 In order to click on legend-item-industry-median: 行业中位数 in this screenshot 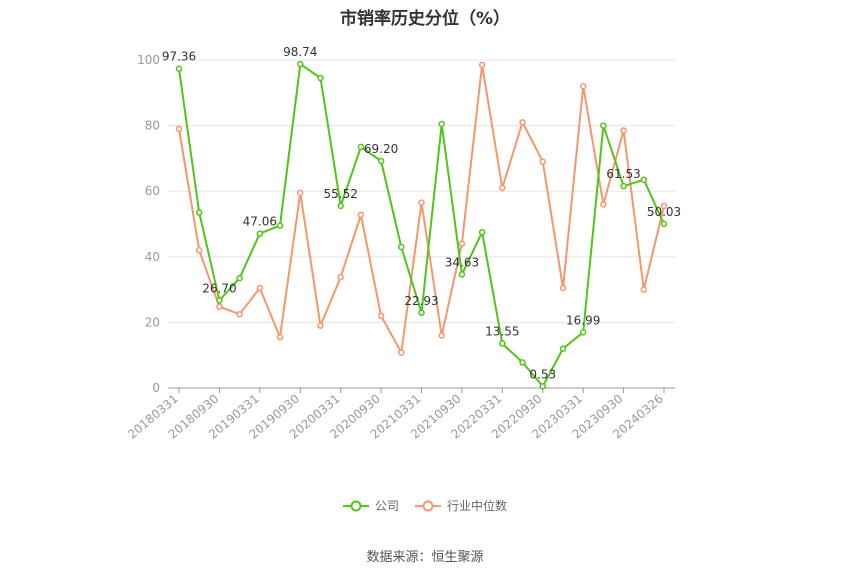, I will do `click(461, 505)`.